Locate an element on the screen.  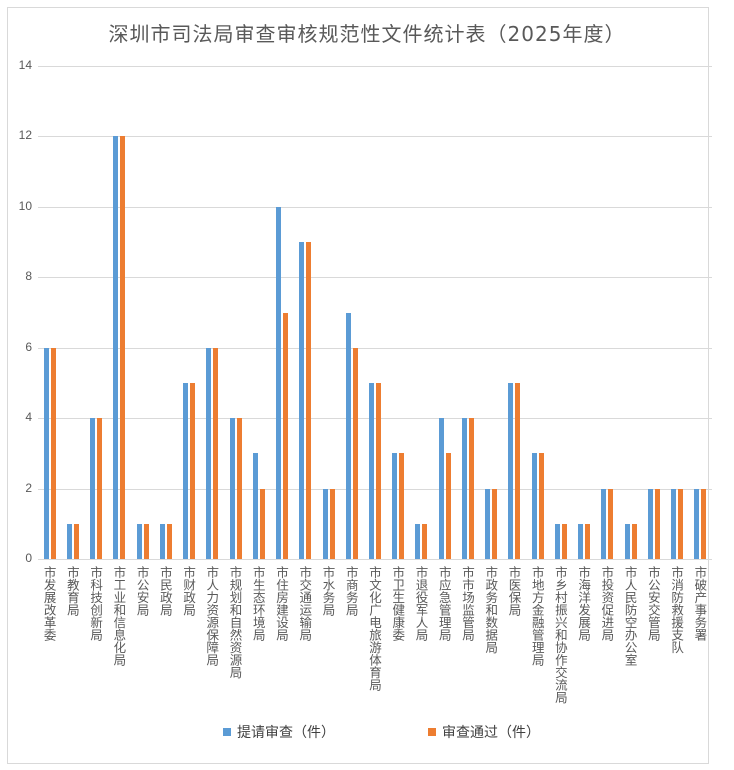
x-category-label: 市公安交管局 is located at coordinates (653, 603).